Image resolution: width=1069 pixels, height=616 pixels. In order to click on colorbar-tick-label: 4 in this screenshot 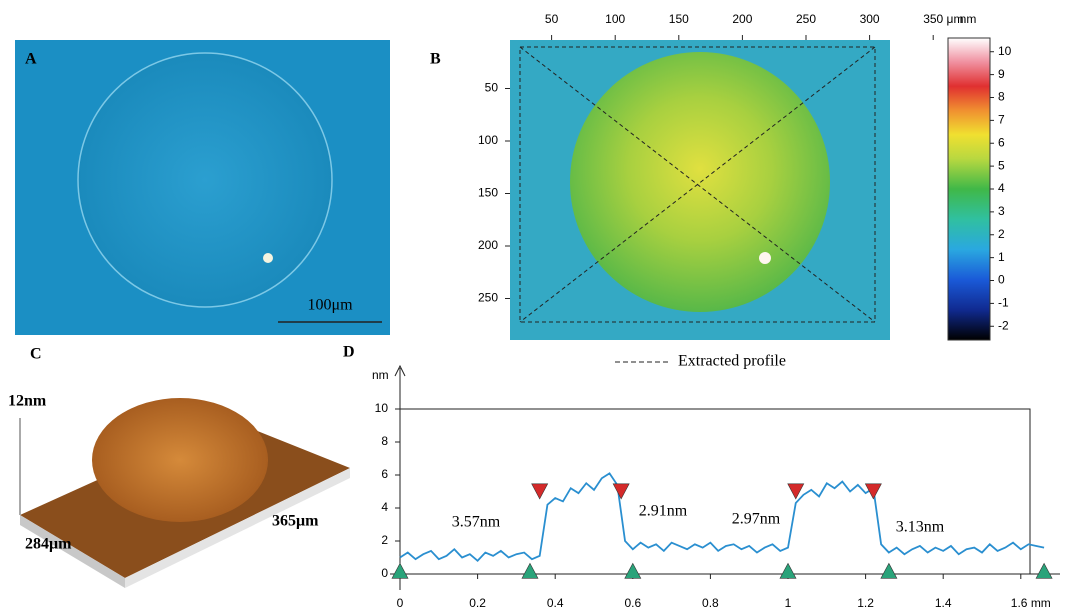, I will do `click(1001, 188)`.